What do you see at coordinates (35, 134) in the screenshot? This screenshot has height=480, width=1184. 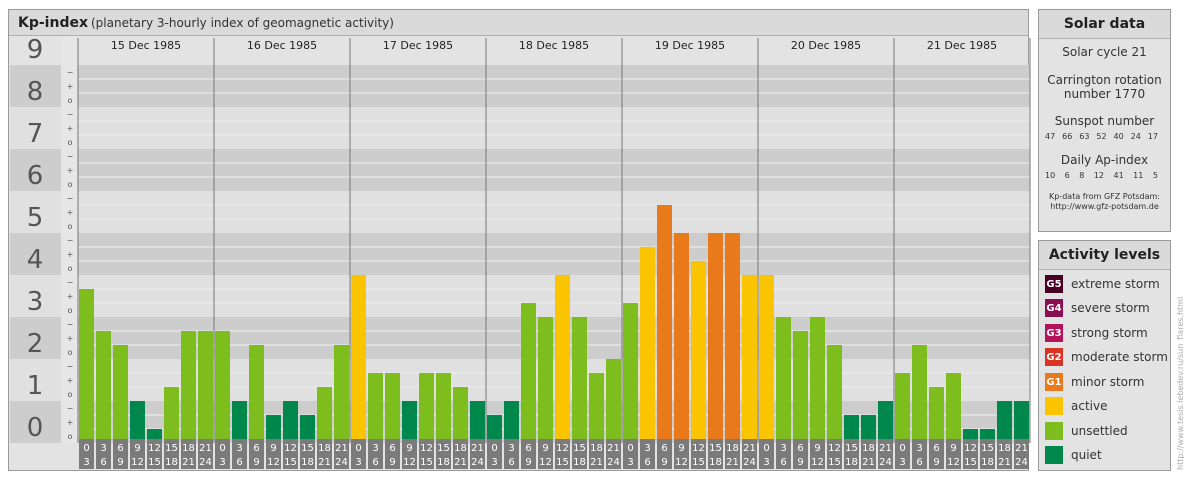 I see `y-tick-label: 7` at bounding box center [35, 134].